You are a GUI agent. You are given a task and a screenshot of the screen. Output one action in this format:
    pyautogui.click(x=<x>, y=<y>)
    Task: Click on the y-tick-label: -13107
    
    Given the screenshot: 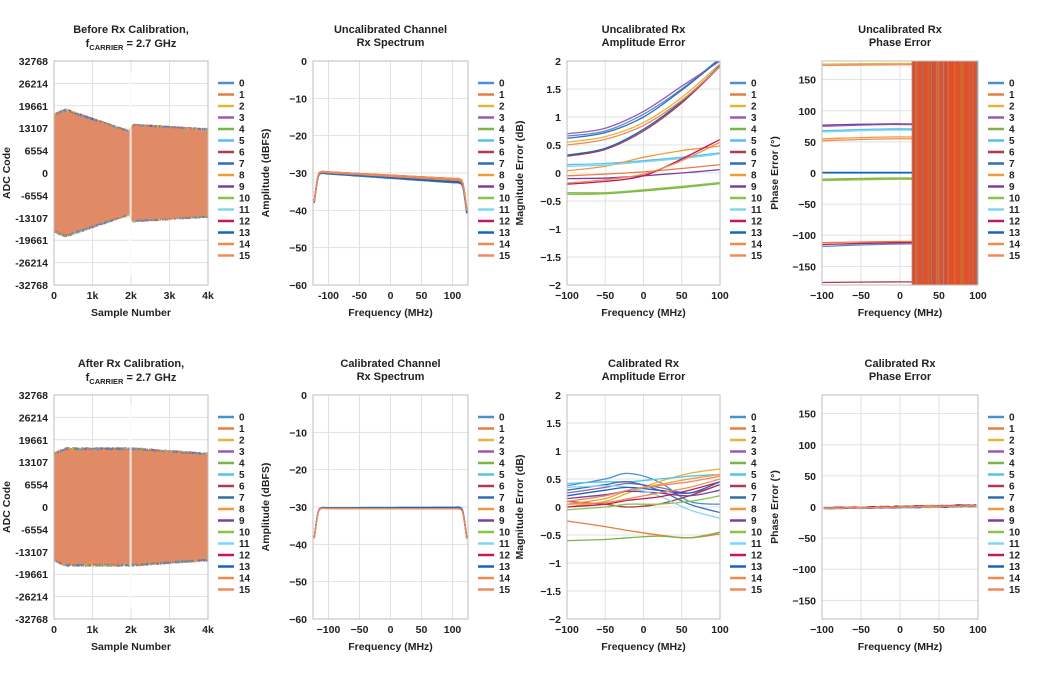 What is the action you would take?
    pyautogui.click(x=31, y=219)
    